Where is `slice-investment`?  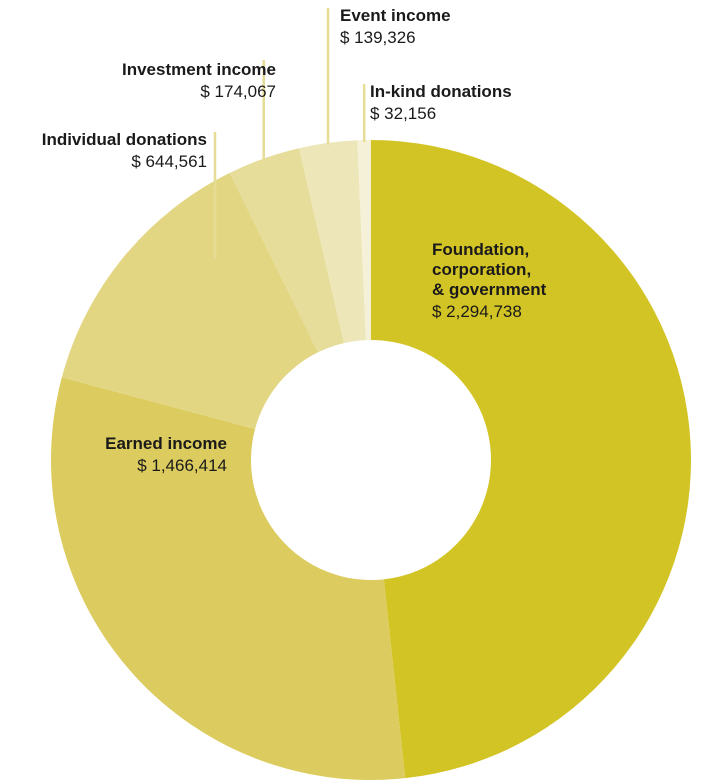
slice-investment is located at coordinates (287, 250).